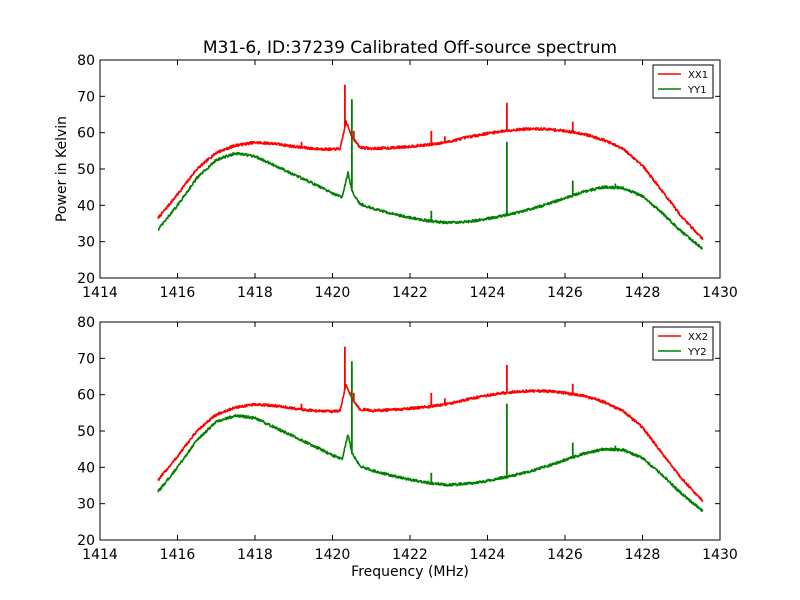 The image size is (800, 600). I want to click on series-line-YY2, so click(430, 463).